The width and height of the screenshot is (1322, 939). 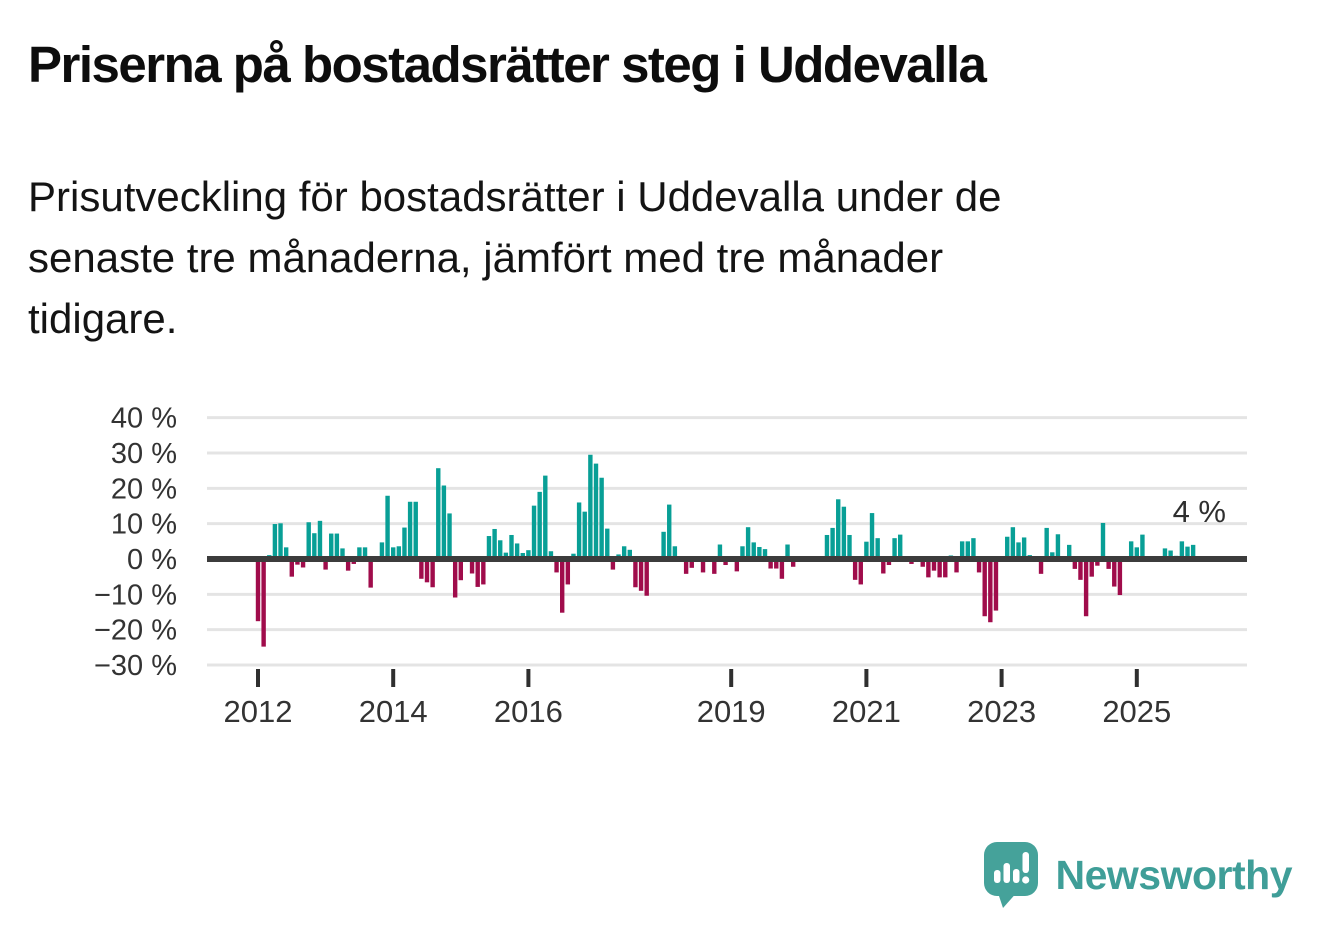 I want to click on y-tick-label: −20 %, so click(x=135, y=631).